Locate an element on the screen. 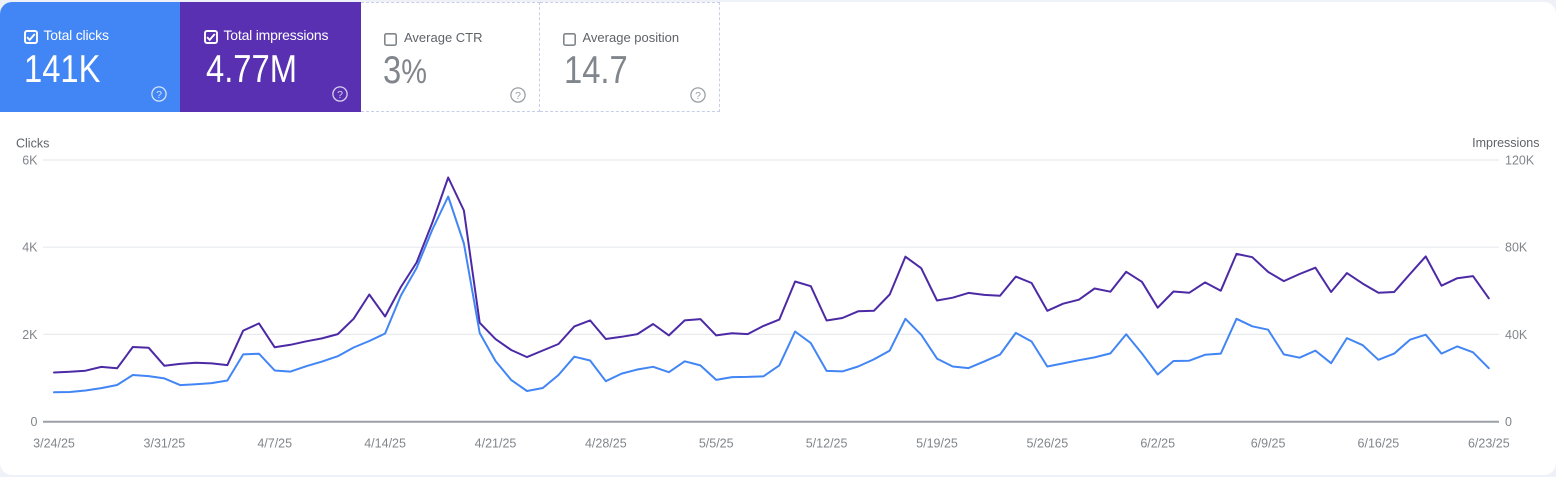 This screenshot has height=477, width=1556. svg-text: 4K is located at coordinates (30, 248).